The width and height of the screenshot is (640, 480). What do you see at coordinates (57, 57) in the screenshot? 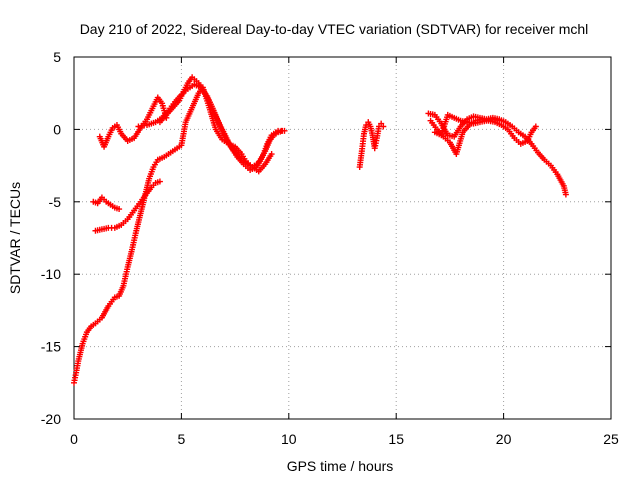
I see `y-tick-label: 5` at bounding box center [57, 57].